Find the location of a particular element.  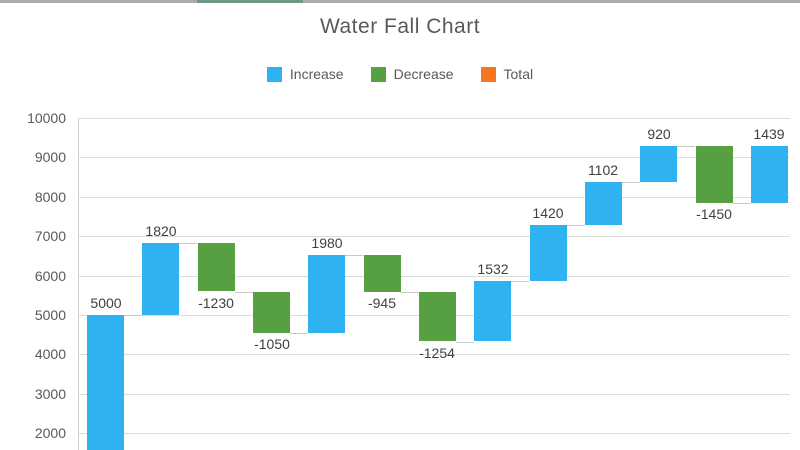

bar-decrease--1254 is located at coordinates (437, 316).